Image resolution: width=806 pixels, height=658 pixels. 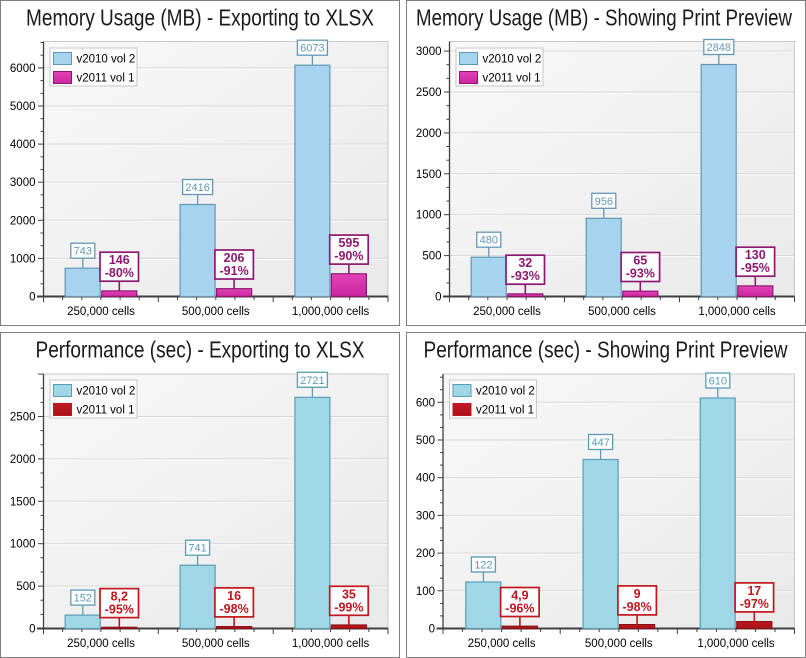 I want to click on svg-text: 200, so click(x=425, y=554).